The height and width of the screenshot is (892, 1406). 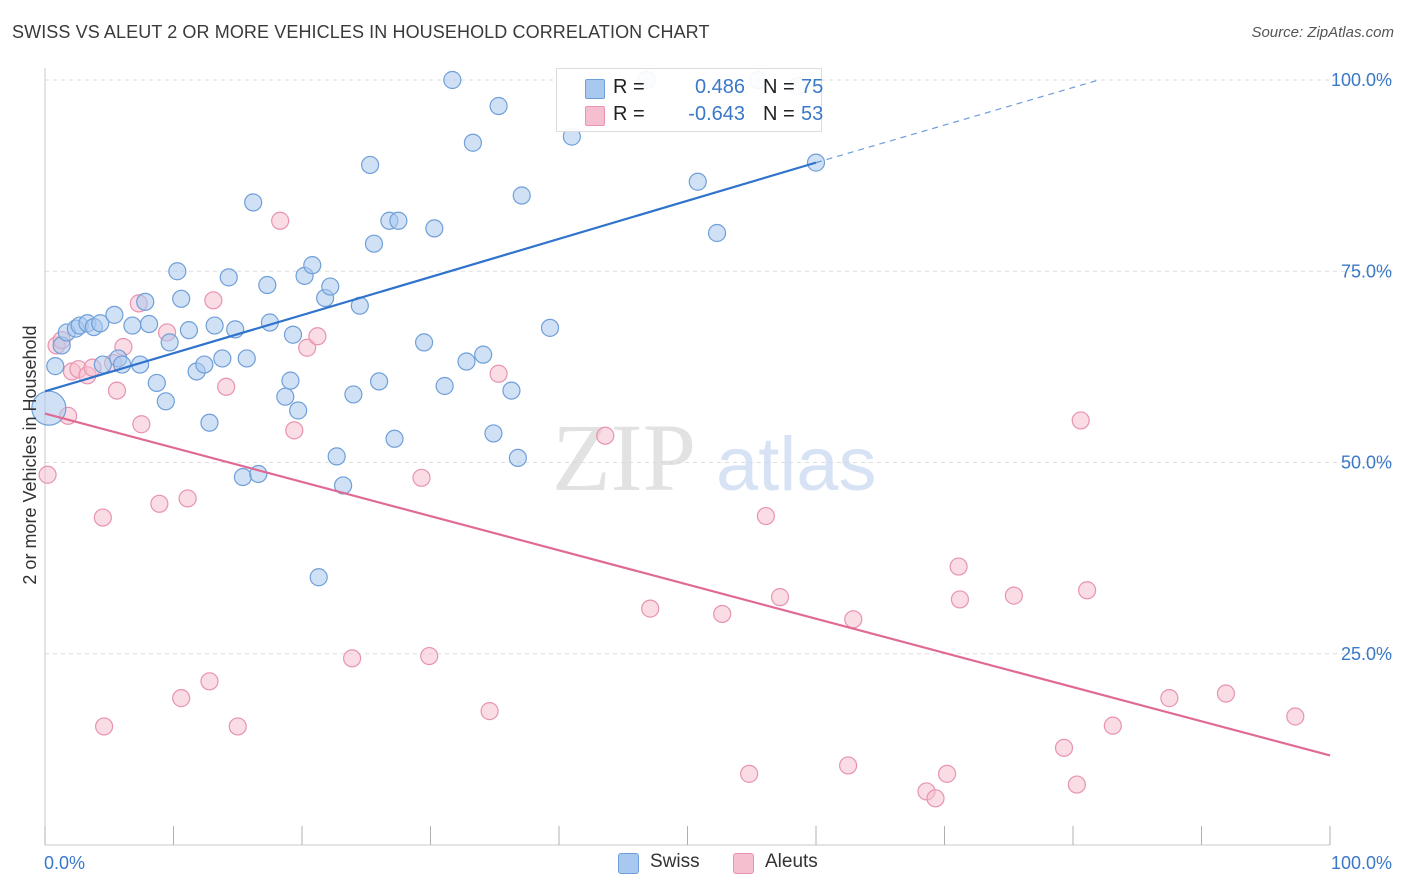 What do you see at coordinates (624, 457) in the screenshot?
I see `watermark-zip: ZIP` at bounding box center [624, 457].